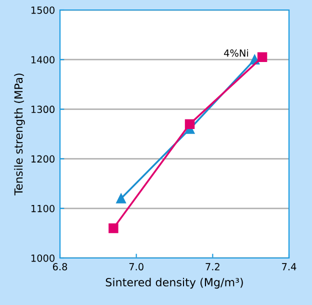 The image size is (312, 305). Describe the element at coordinates (42, 258) in the screenshot. I see `y-tick-label: 1000` at that location.